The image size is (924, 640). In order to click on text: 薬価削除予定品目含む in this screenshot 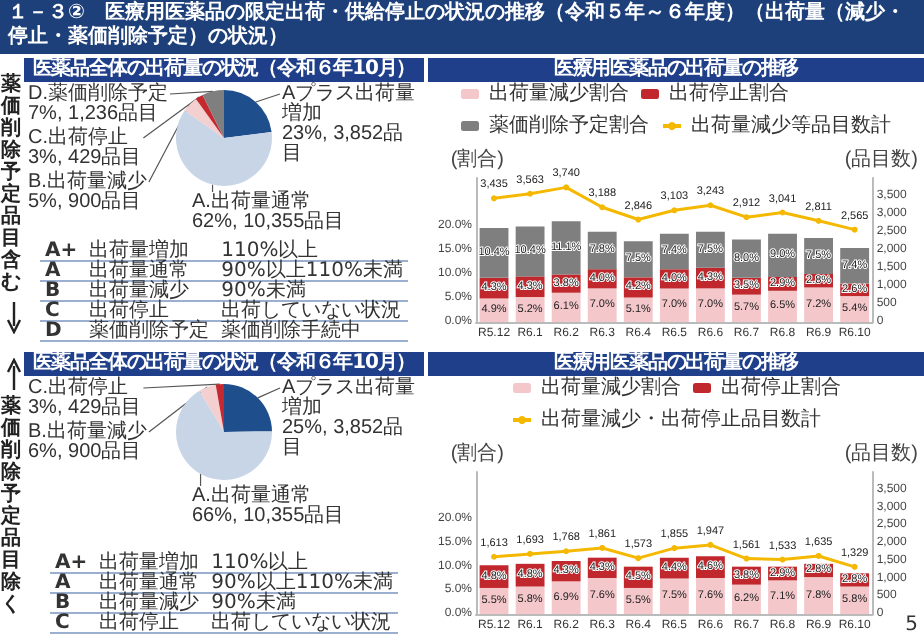, I will do `click(11, 184)`.